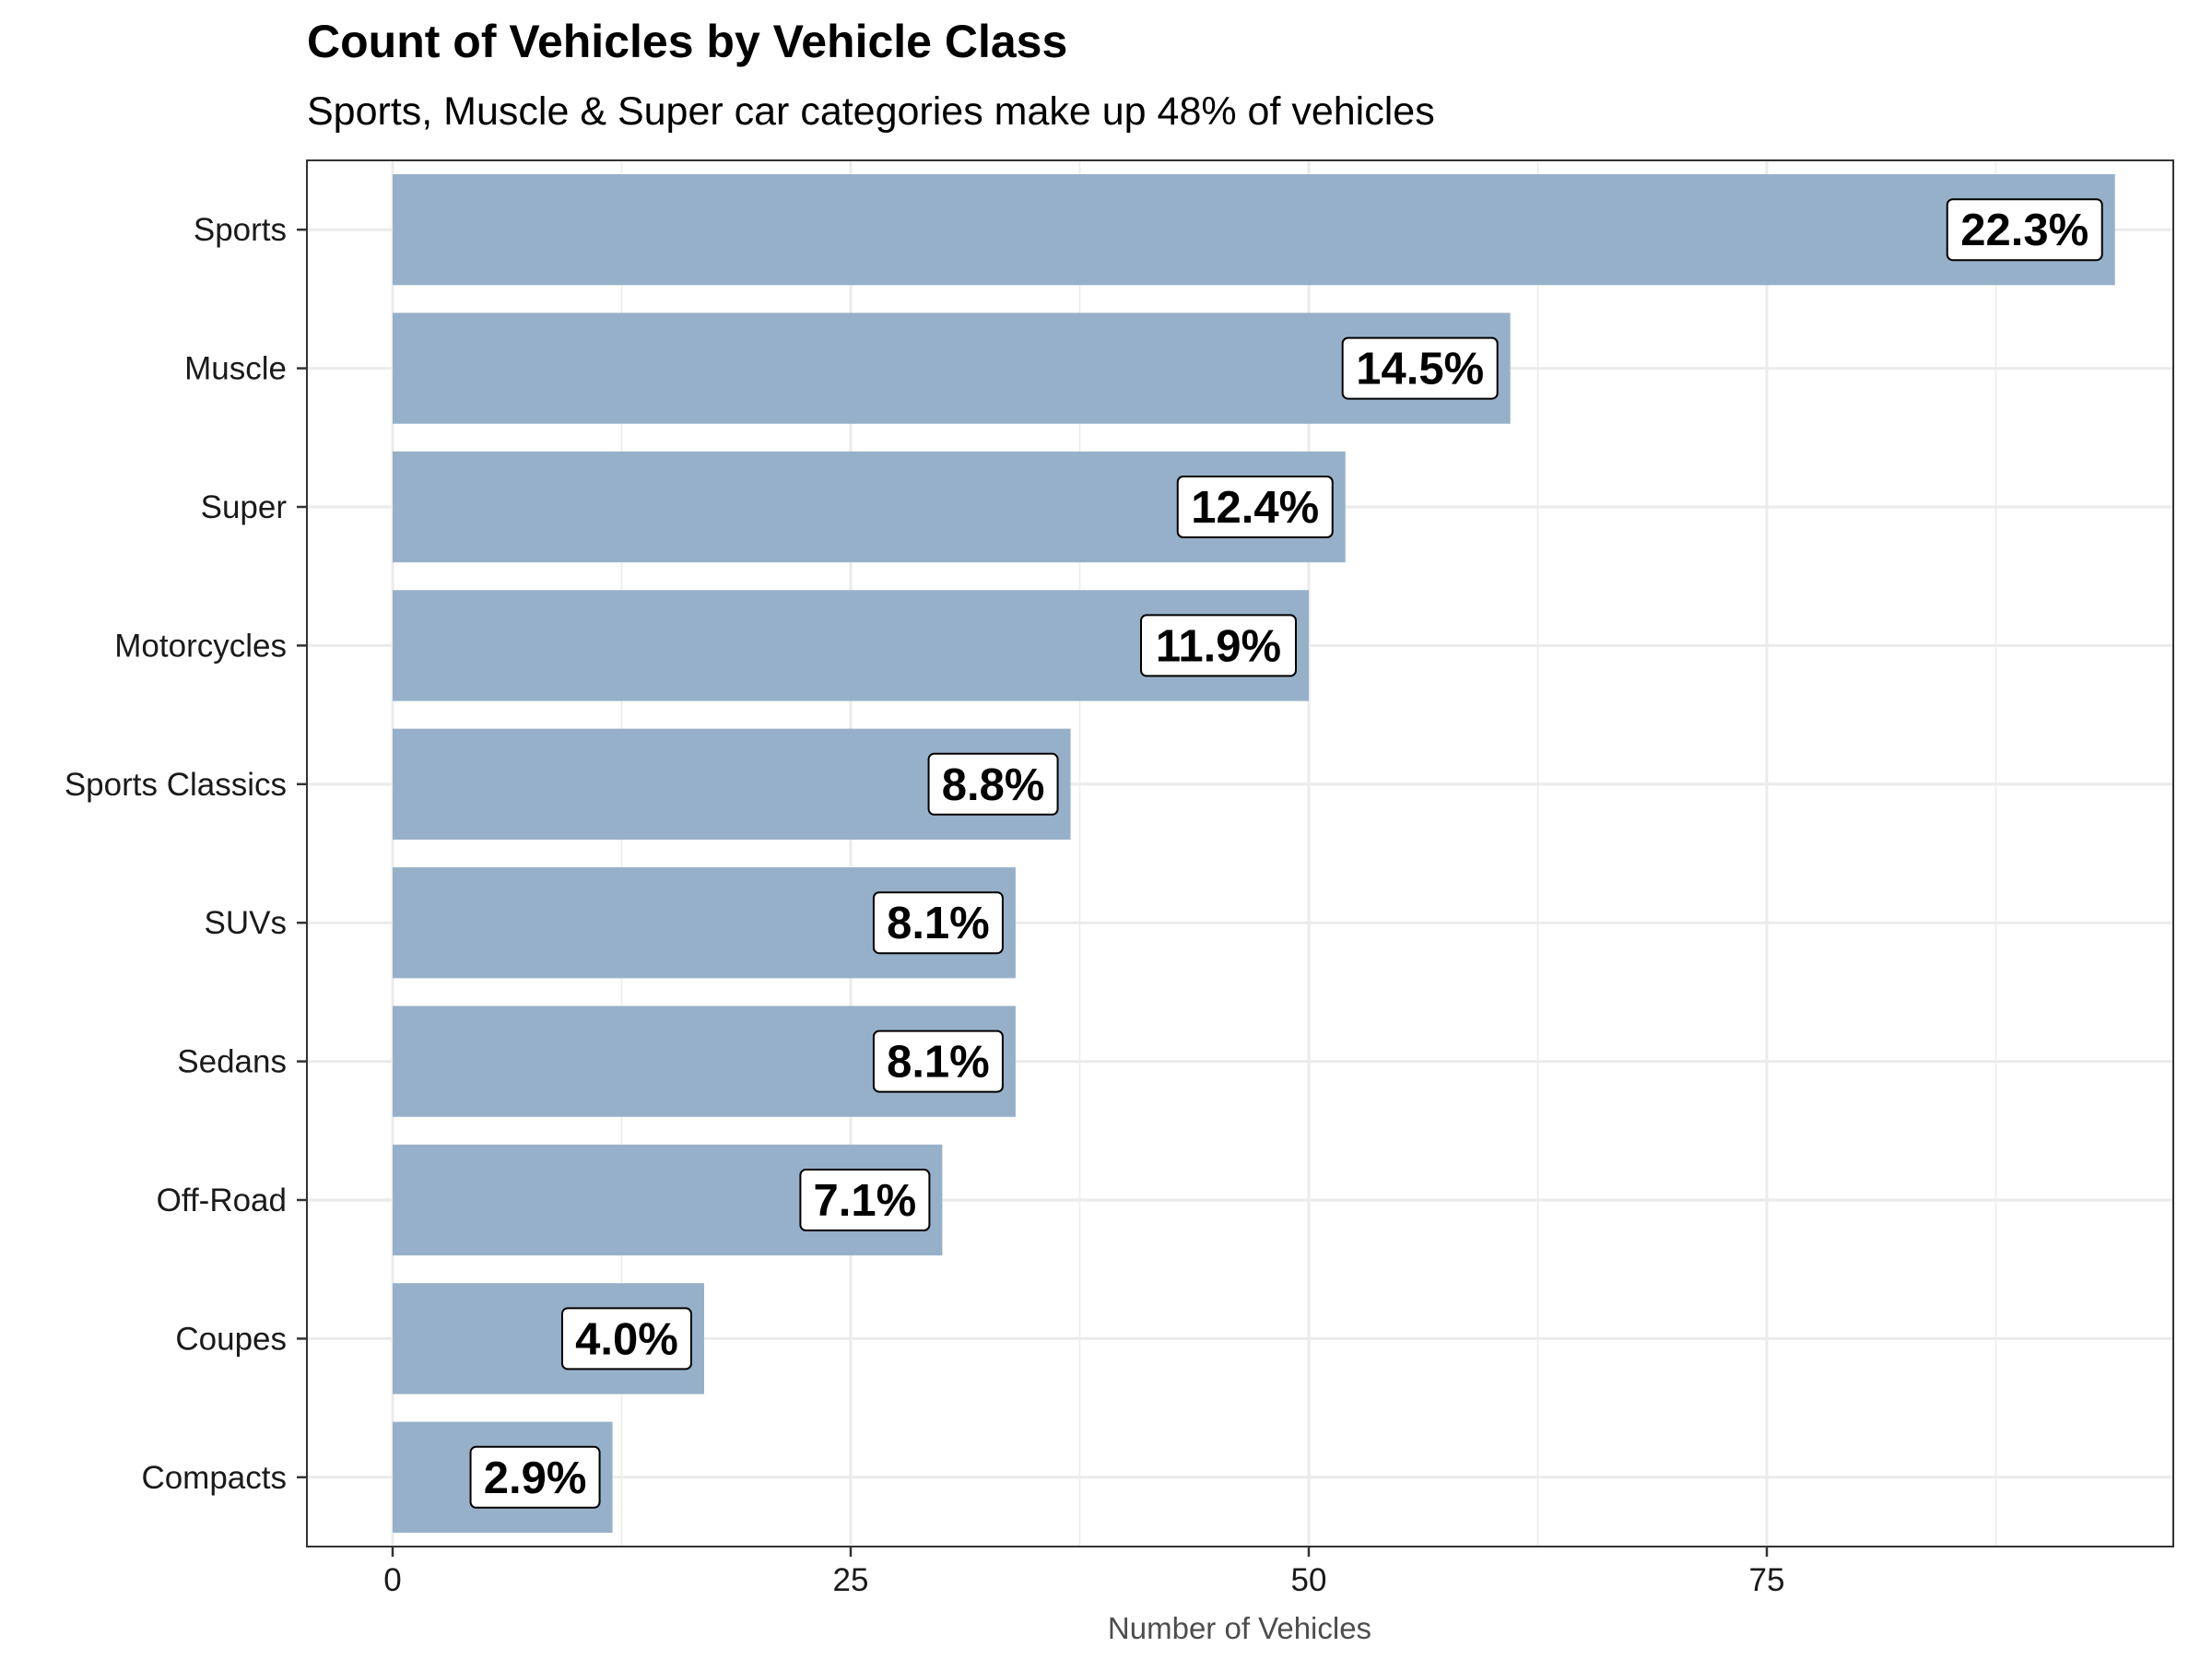 The image size is (2212, 1659). What do you see at coordinates (1239, 1628) in the screenshot?
I see `x-axis-title: Number of Vehicles` at bounding box center [1239, 1628].